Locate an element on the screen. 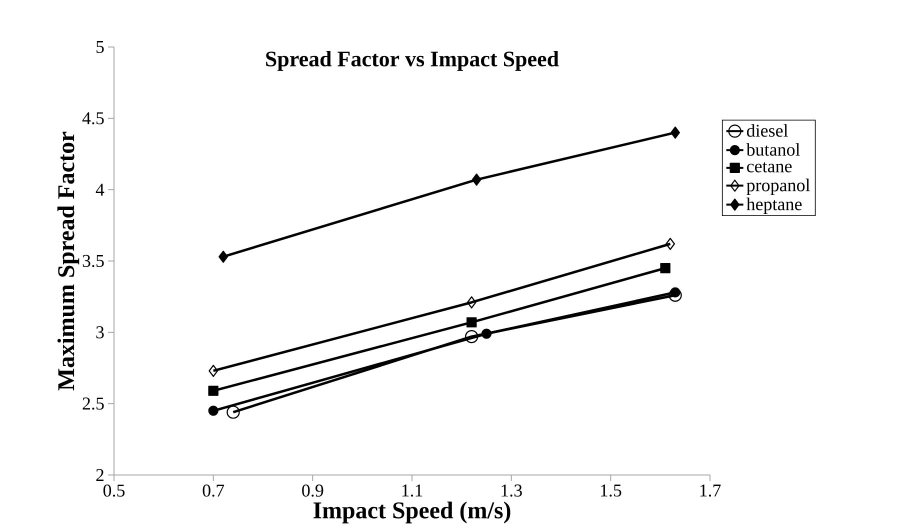 The width and height of the screenshot is (919, 531). chart-title: Spread Factor vs Impact Speed is located at coordinates (412, 60).